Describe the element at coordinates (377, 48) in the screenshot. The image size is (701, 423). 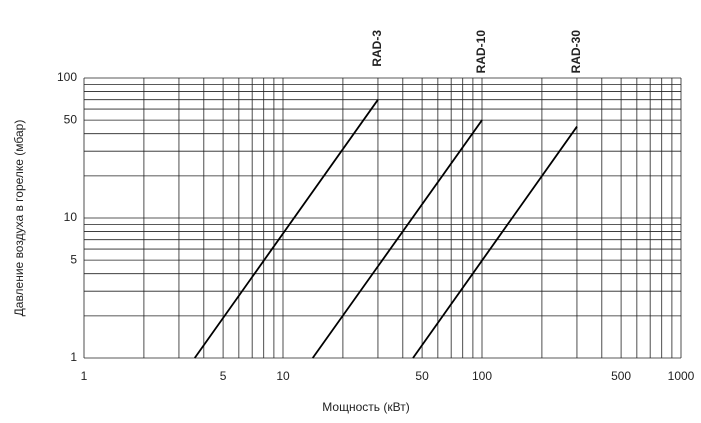
I see `series-label: RAD-3` at that location.